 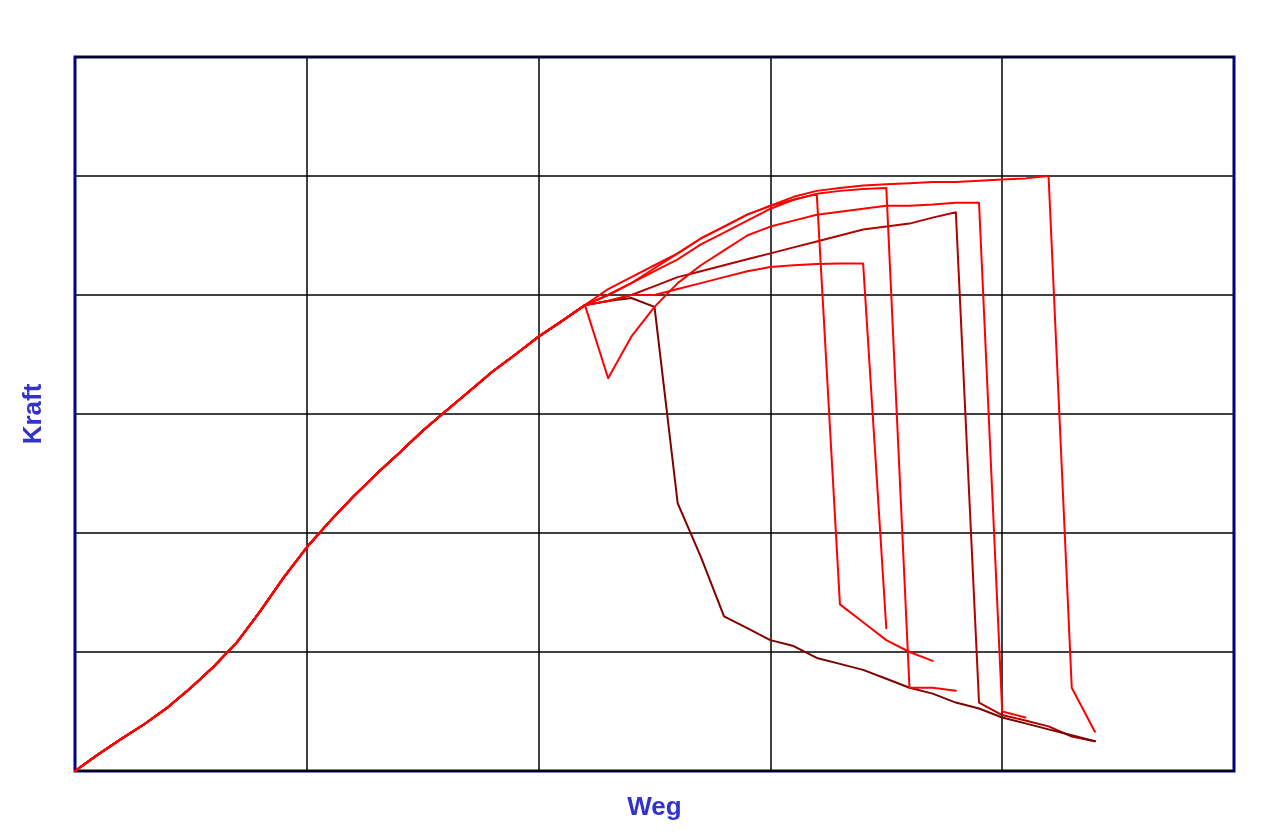 I want to click on y-axis-title: Kraft, so click(x=32, y=414).